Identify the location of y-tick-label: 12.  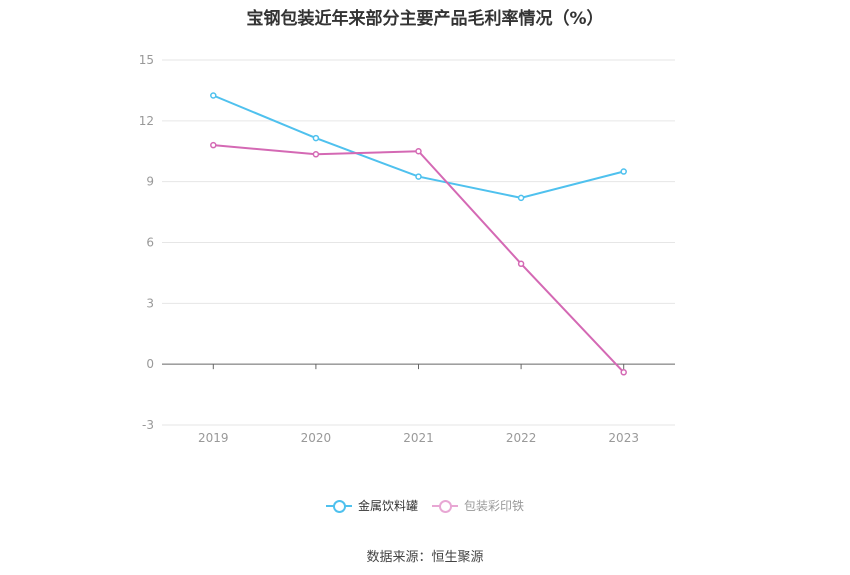
(146, 121).